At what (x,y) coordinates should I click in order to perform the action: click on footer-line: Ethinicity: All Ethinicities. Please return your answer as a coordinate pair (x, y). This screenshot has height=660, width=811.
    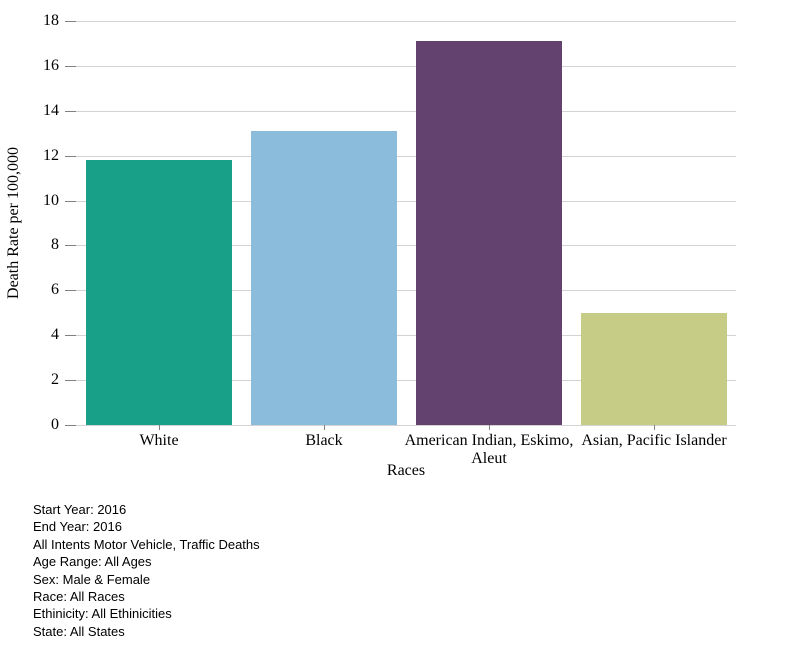
    Looking at the image, I should click on (102, 614).